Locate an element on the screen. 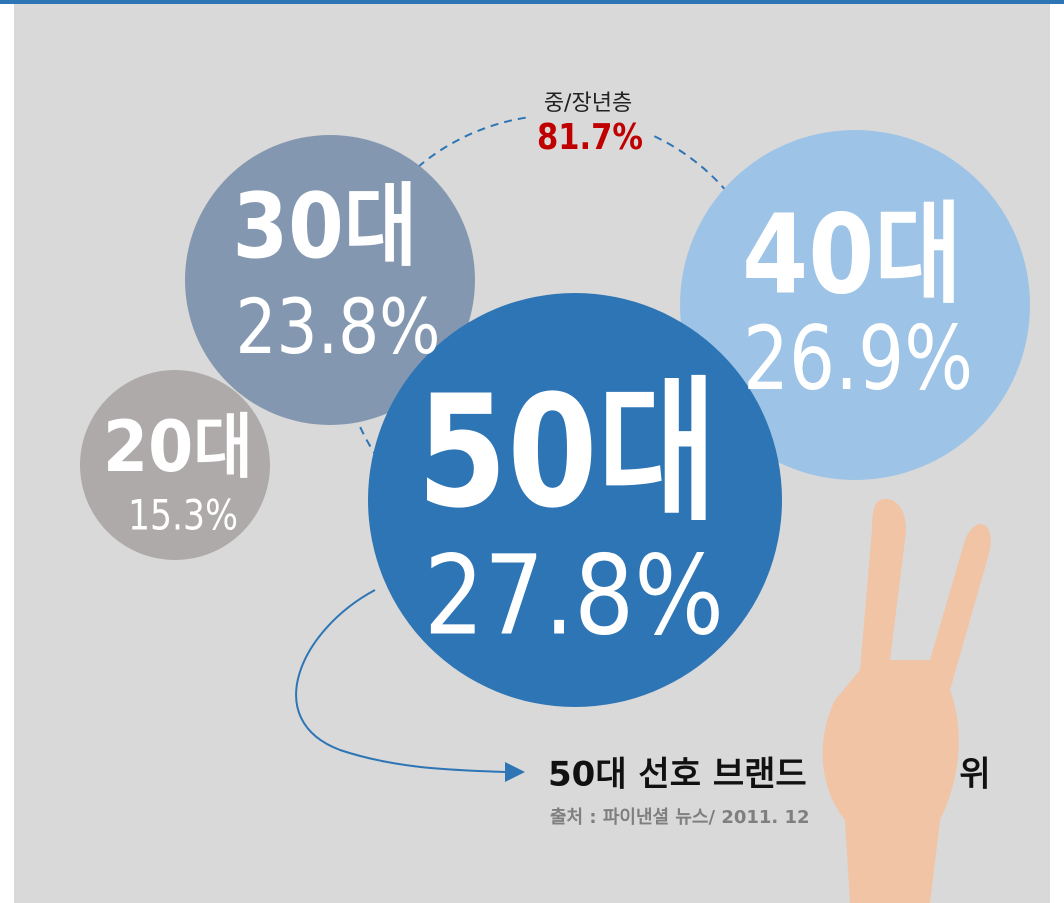  arrow-line is located at coordinates (400, 681).